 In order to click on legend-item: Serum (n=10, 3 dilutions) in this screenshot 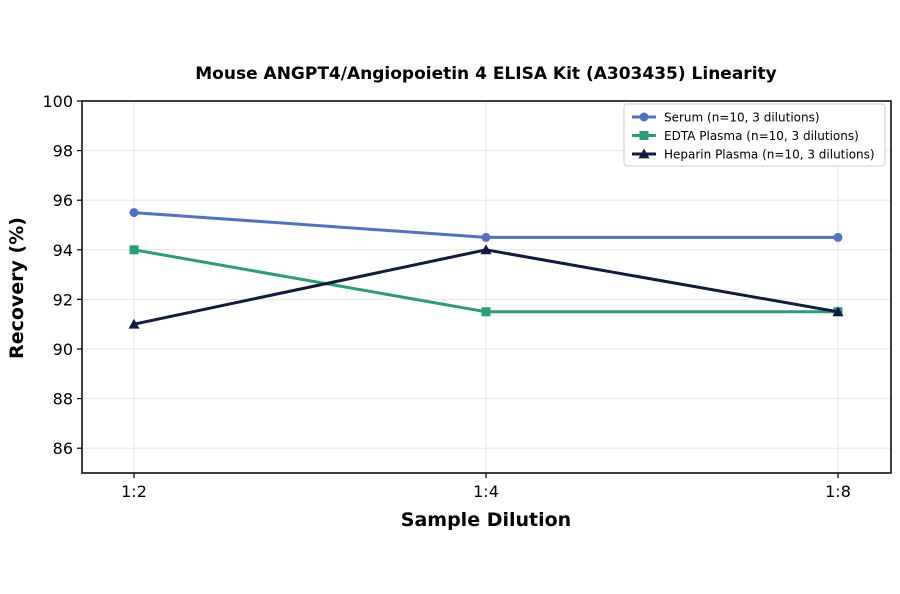, I will do `click(726, 118)`.